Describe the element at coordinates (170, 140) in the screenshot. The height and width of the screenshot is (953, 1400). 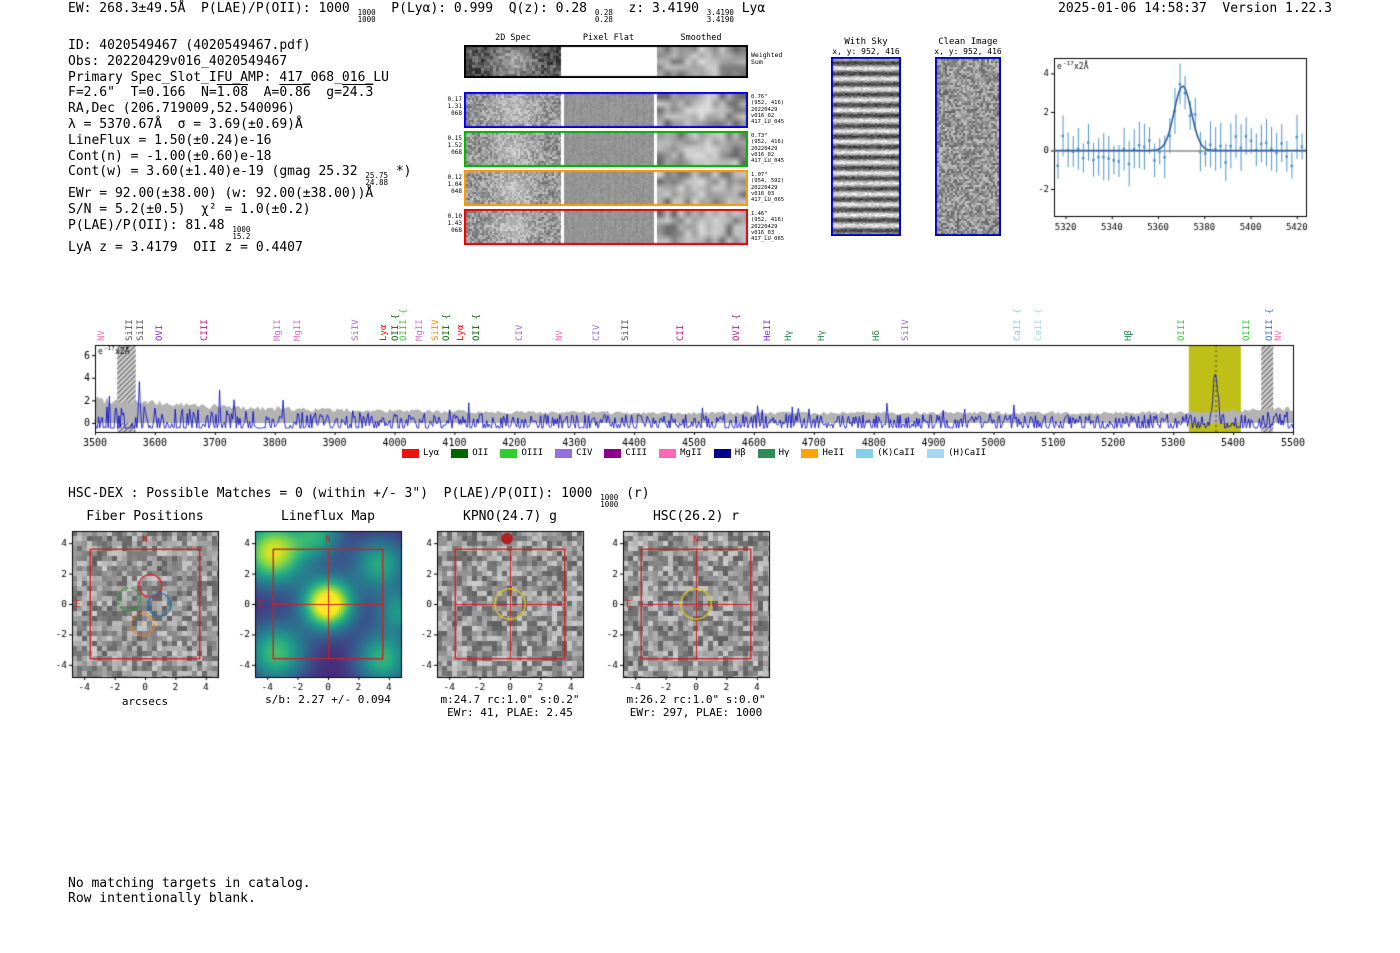
I see `info-line-6-text-0: LineFlux = 1.50(±0.24)e-16` at that location.